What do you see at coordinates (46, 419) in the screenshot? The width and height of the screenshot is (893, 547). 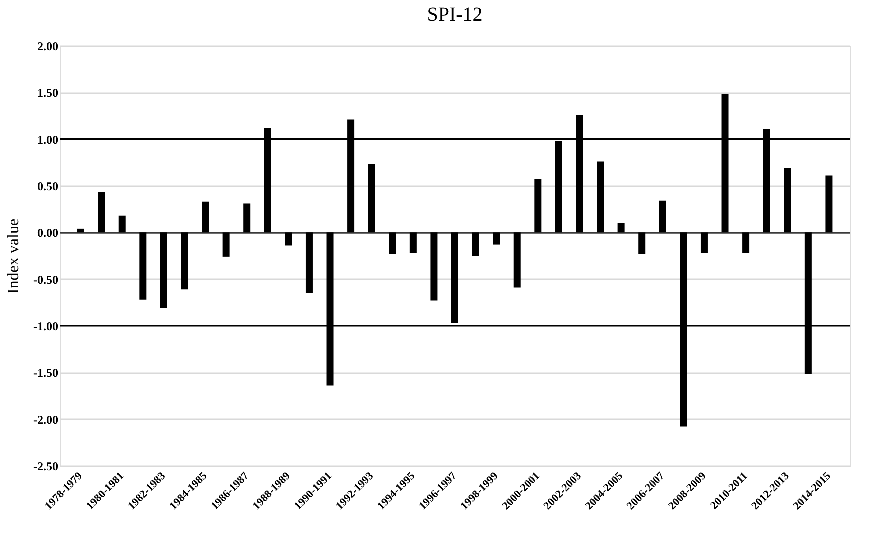 I see `y-tick-label: -2.00` at bounding box center [46, 419].